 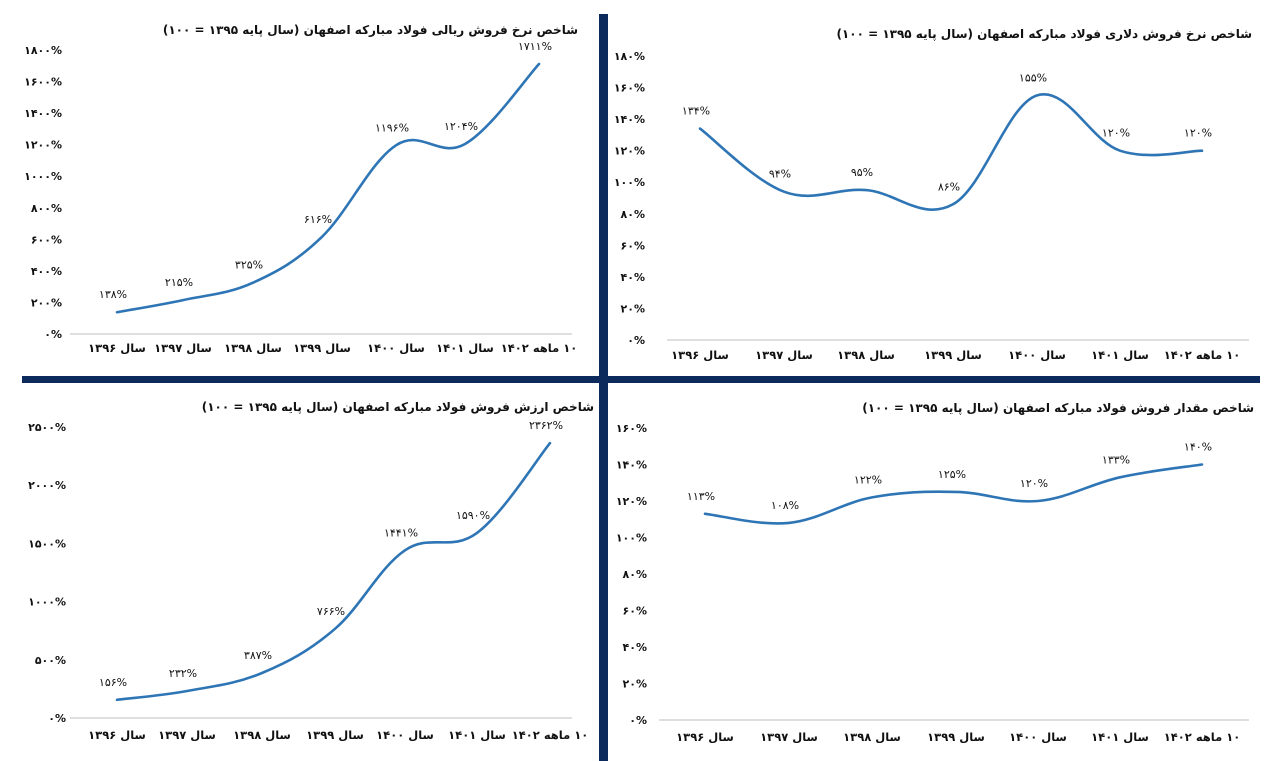 I want to click on data-label: ۲۳۶۲%, so click(x=546, y=425).